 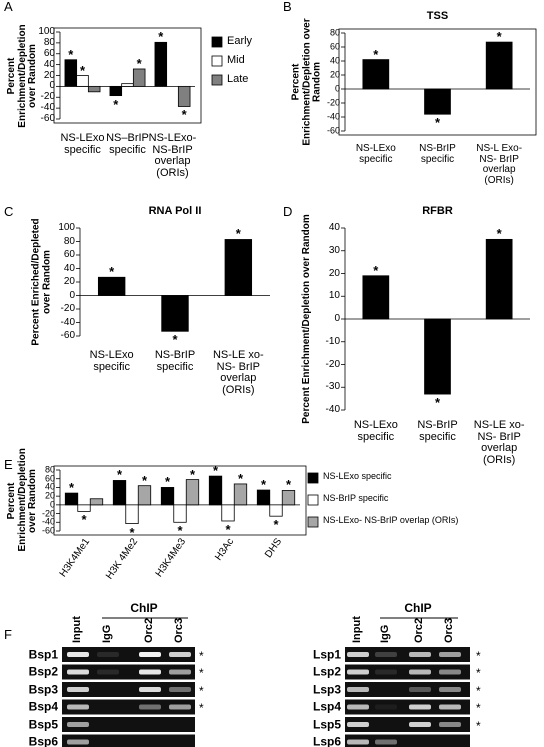 I want to click on legend-label: Early, so click(x=240, y=41).